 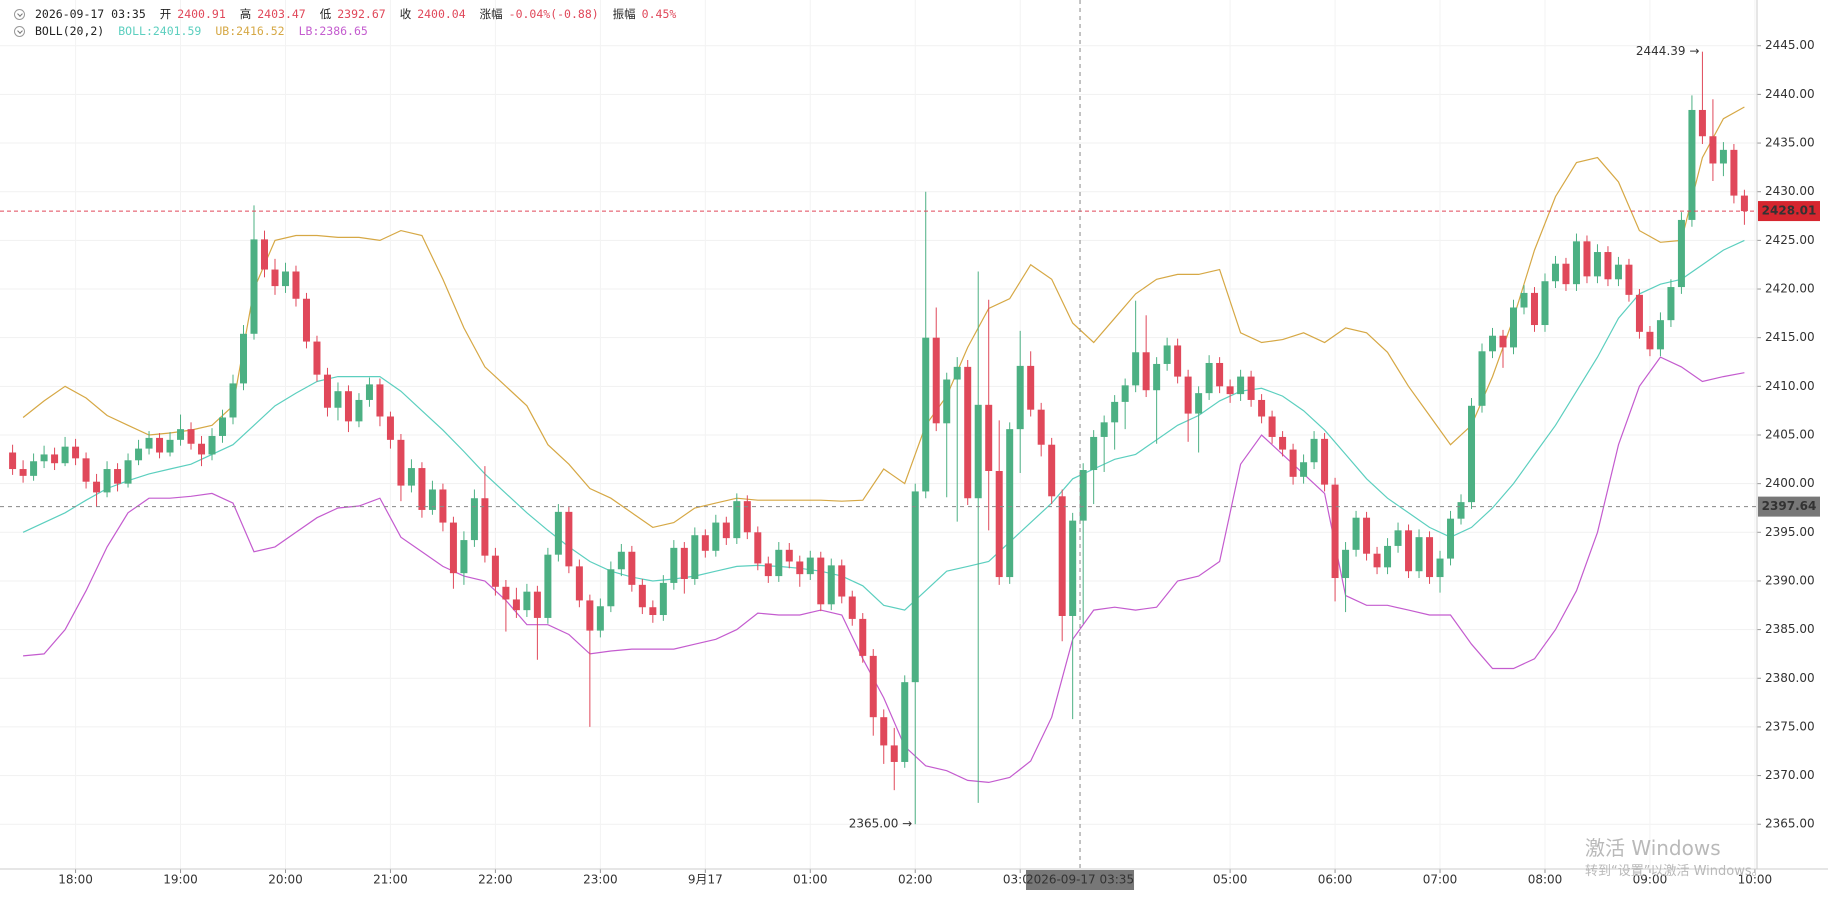 I want to click on x-tick-label: 07:00, so click(x=1440, y=880).